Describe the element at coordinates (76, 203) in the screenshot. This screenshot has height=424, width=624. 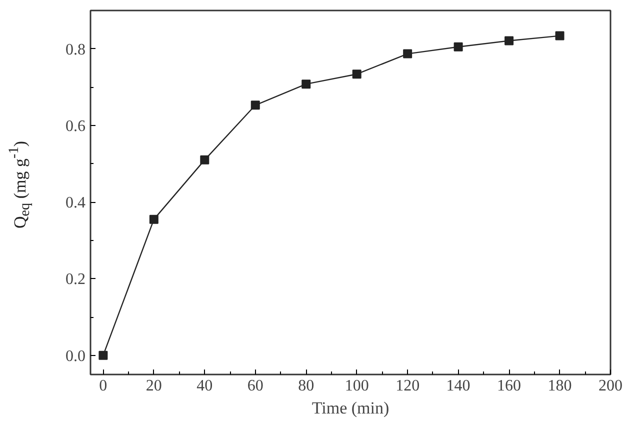
I see `y-tick-label: 0.4` at that location.